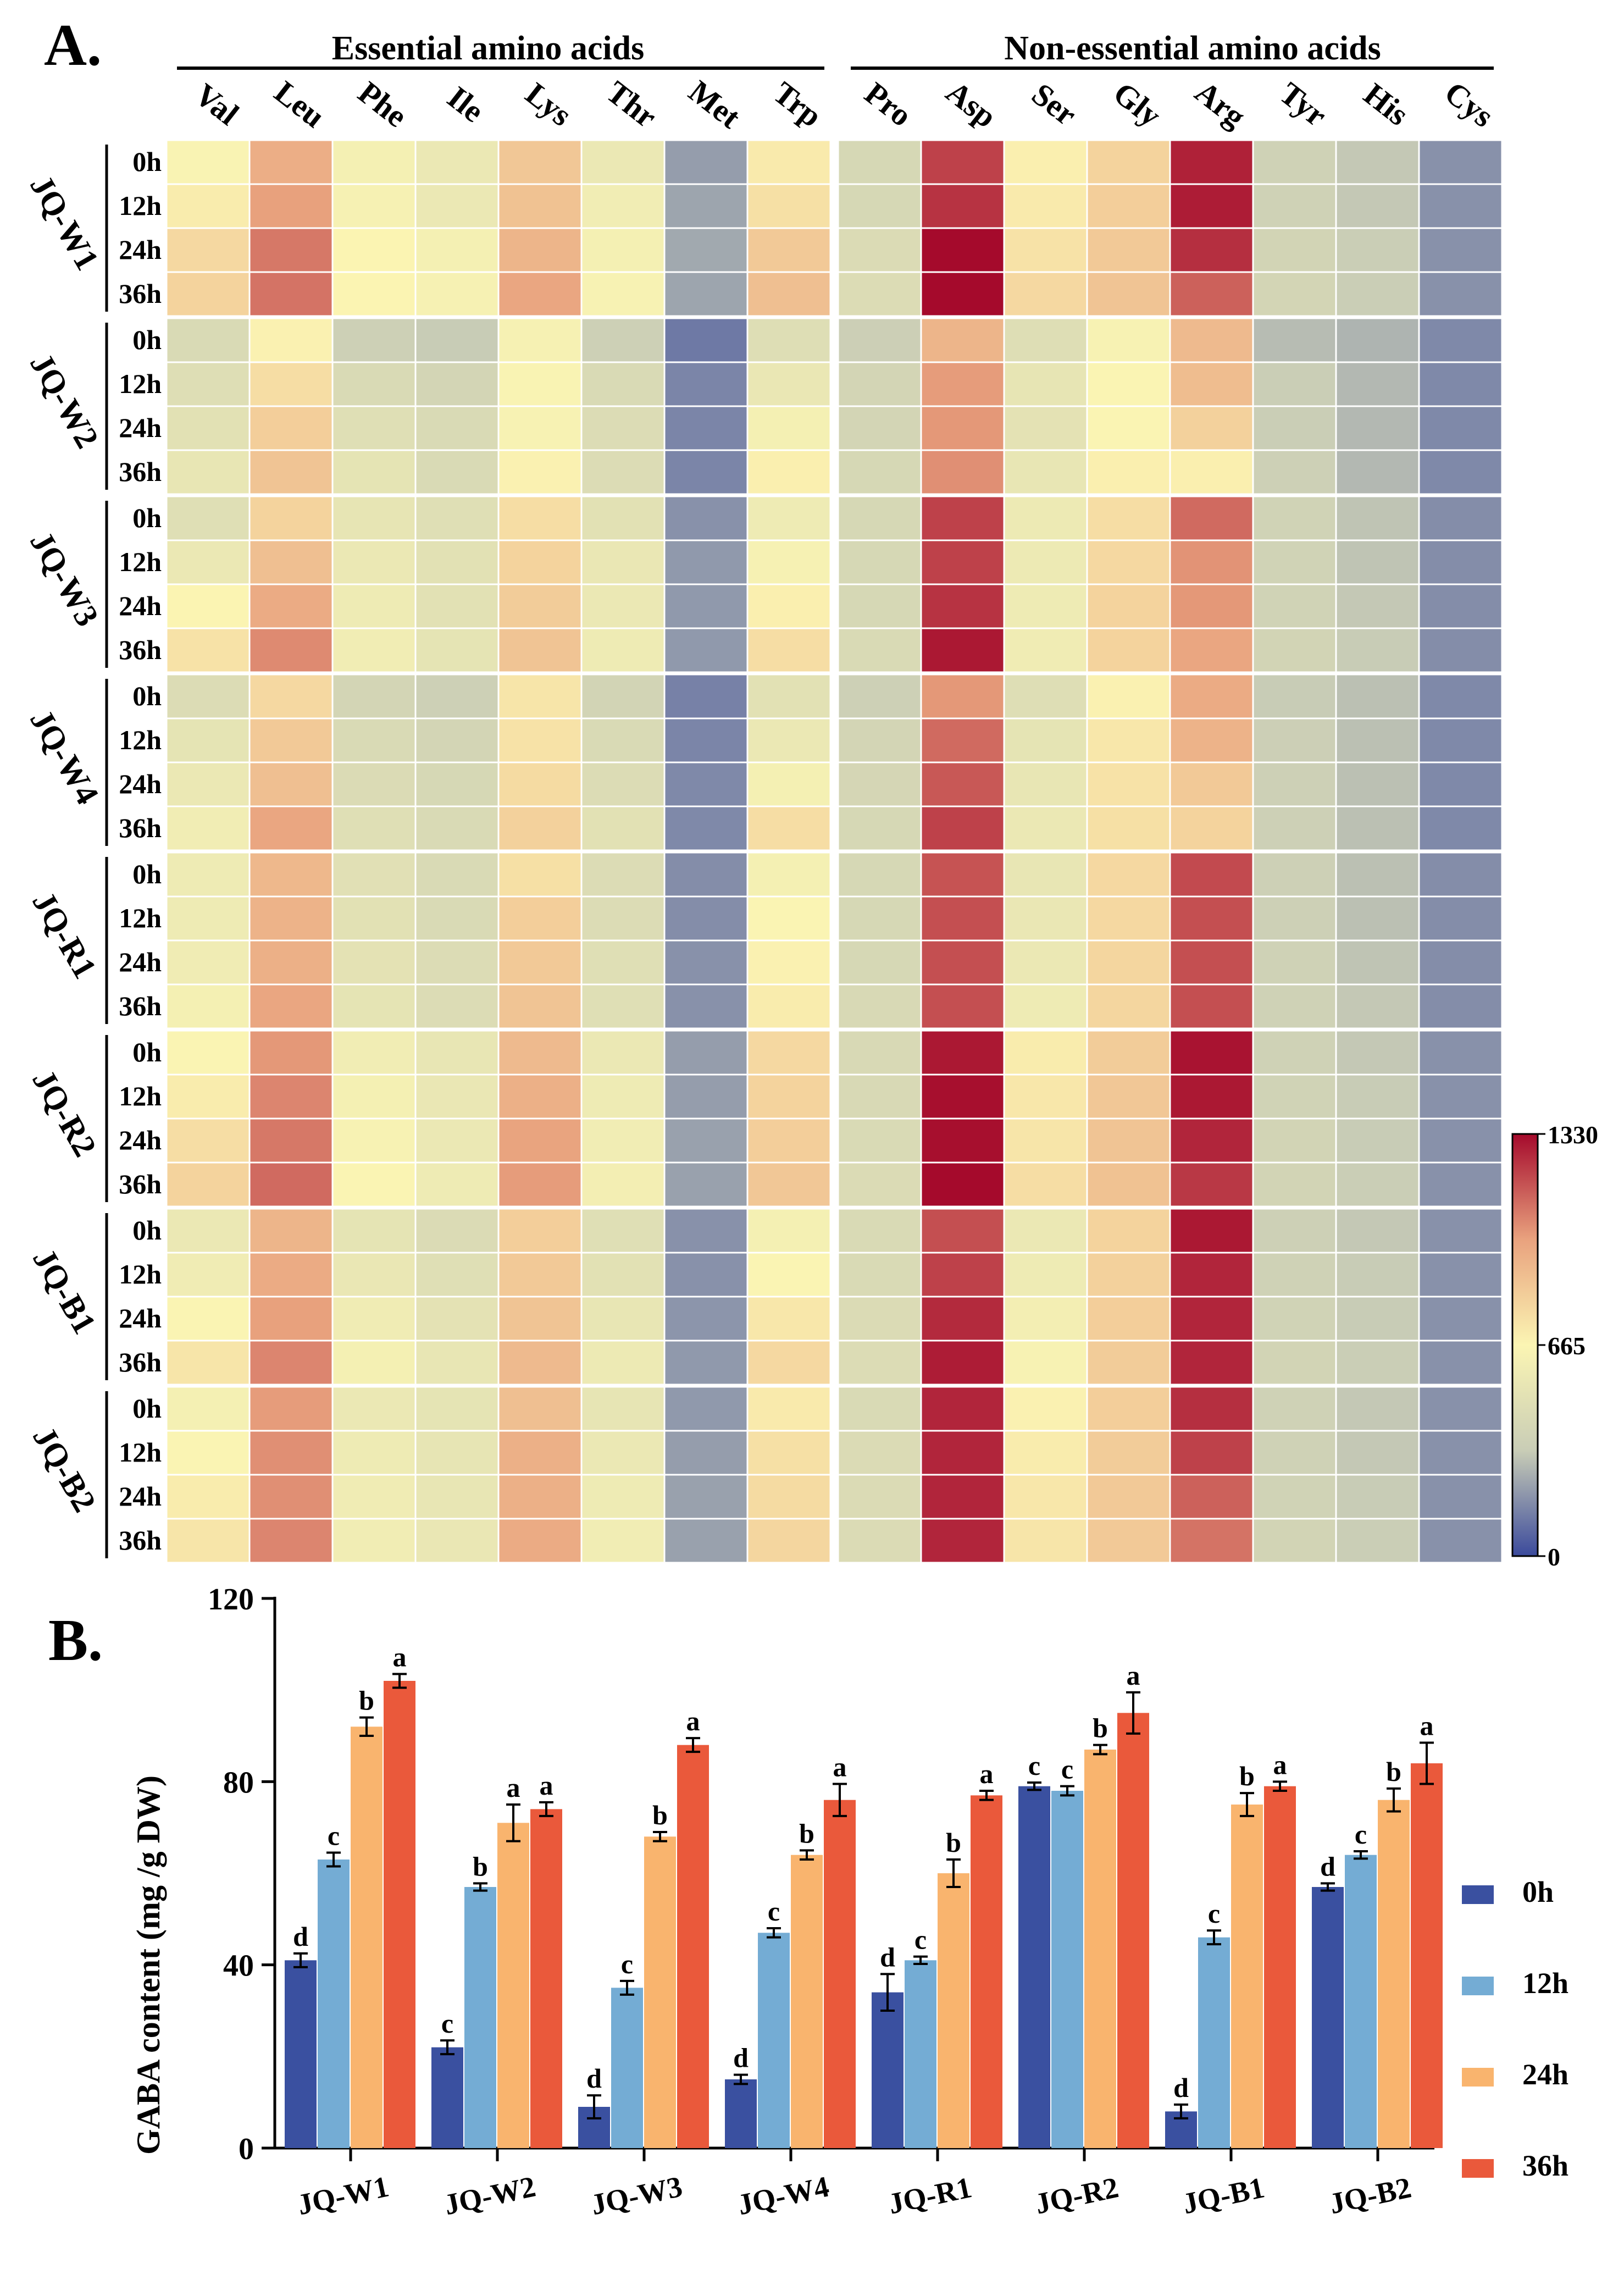 Image resolution: width=1624 pixels, height=2269 pixels. Describe the element at coordinates (1545, 2074) in the screenshot. I see `legend-label: 24h` at that location.